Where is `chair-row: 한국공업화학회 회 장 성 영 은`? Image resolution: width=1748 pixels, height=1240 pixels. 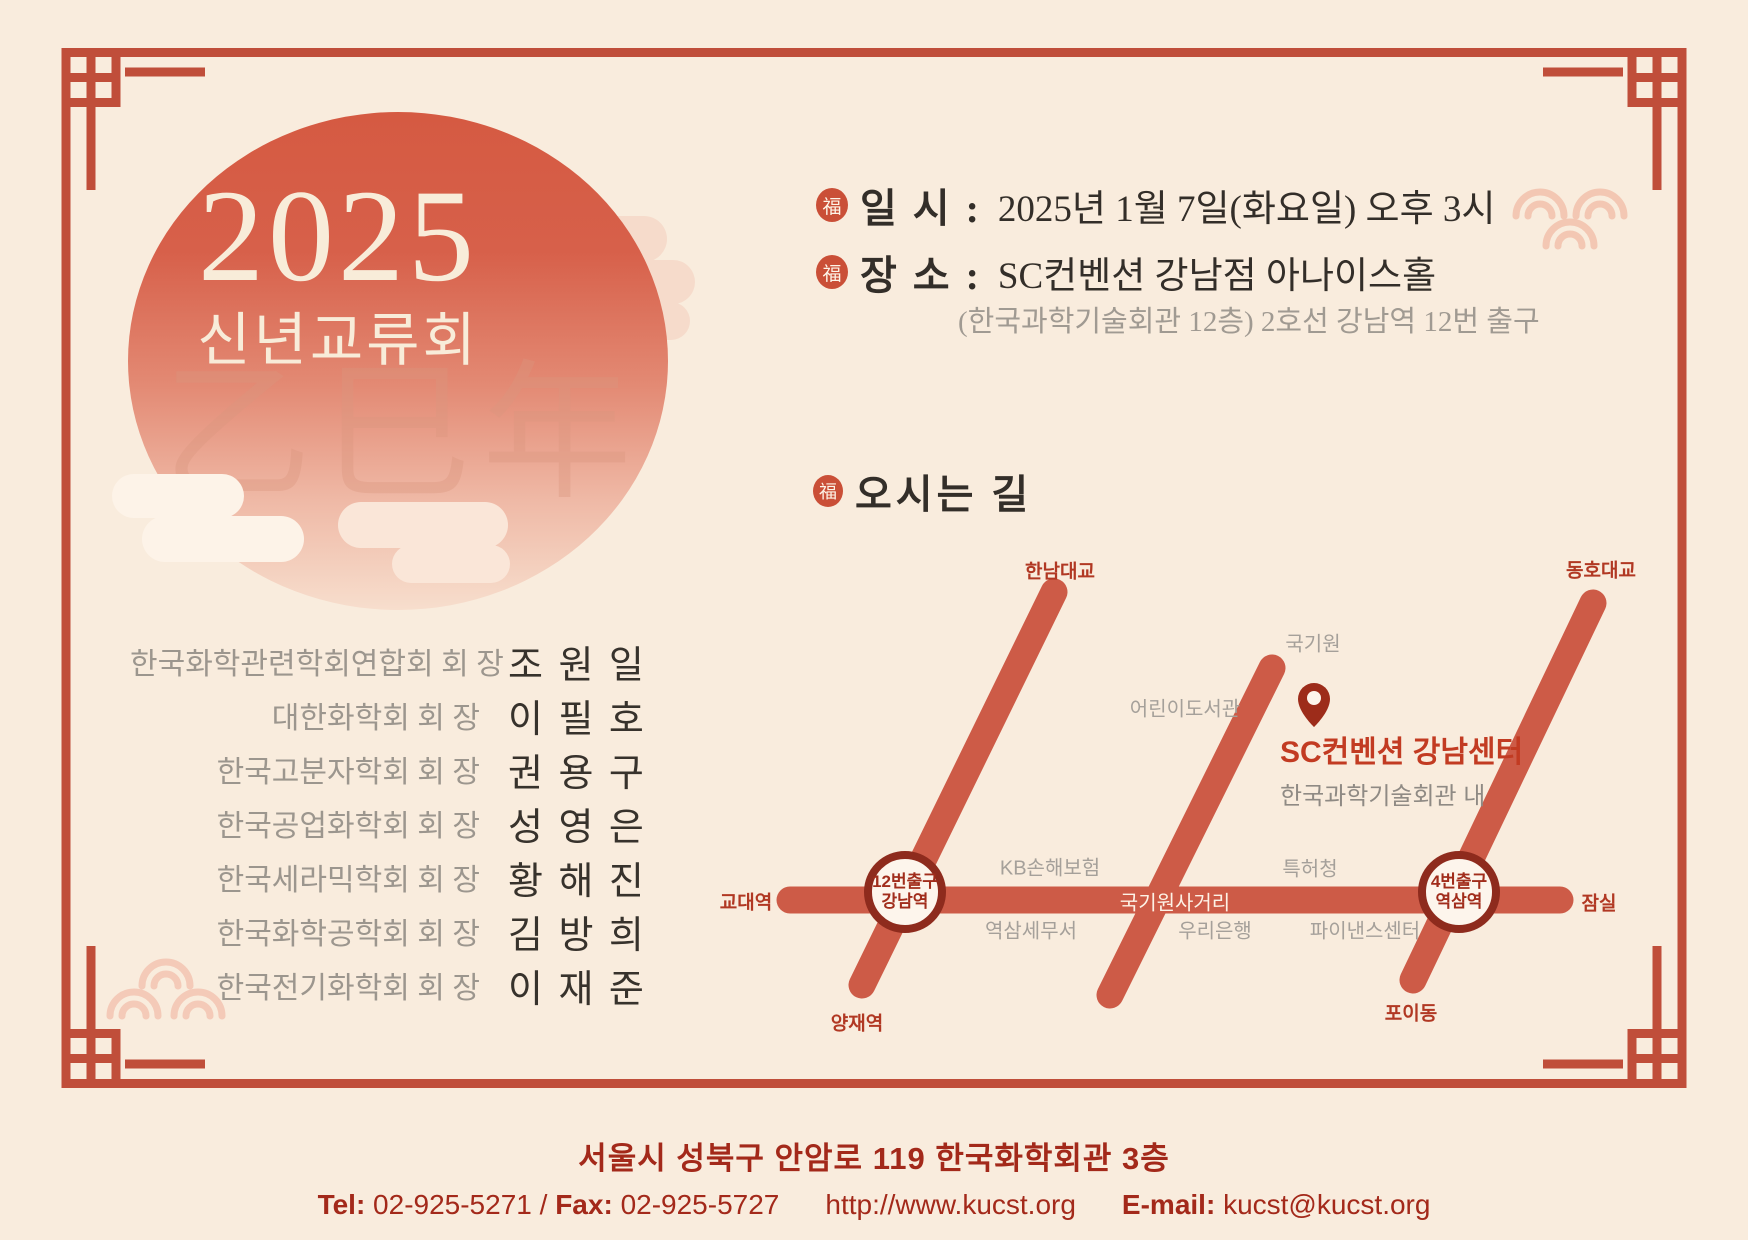
chair-row: 한국공업화학회 회 장 성 영 은 is located at coordinates (395, 823).